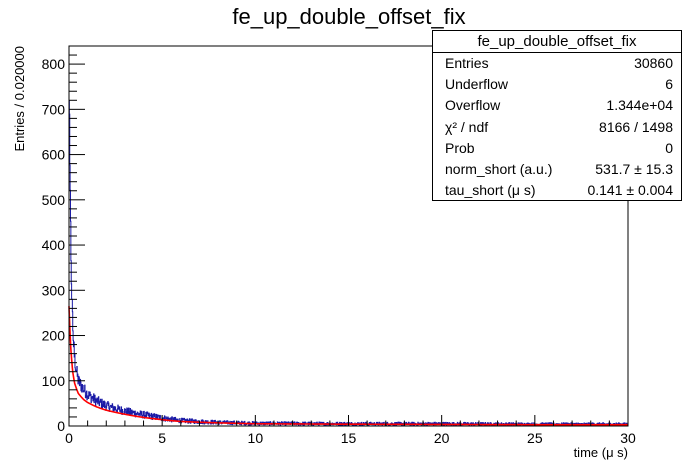  I want to click on y-tick-label: 700, so click(54, 109).